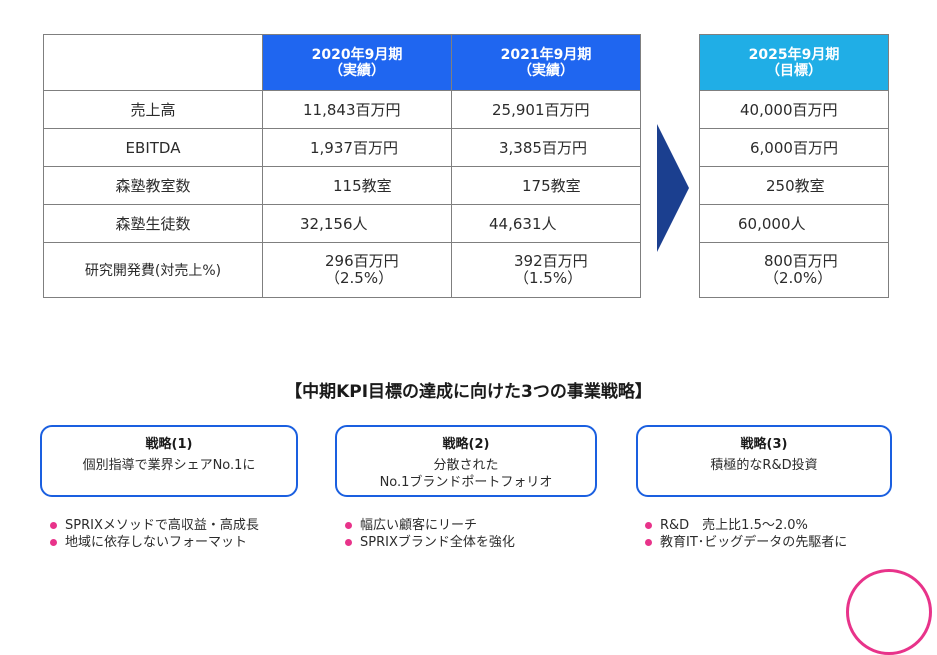 The image size is (937, 655). I want to click on cell-ebitda-2020: 1,937百万円, so click(357, 147).